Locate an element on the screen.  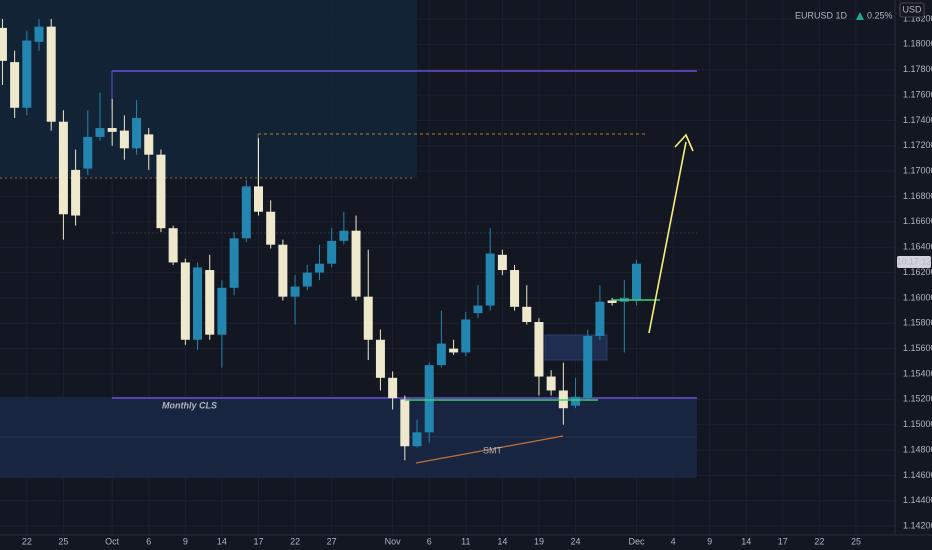
smt-label: SMT is located at coordinates (493, 450).